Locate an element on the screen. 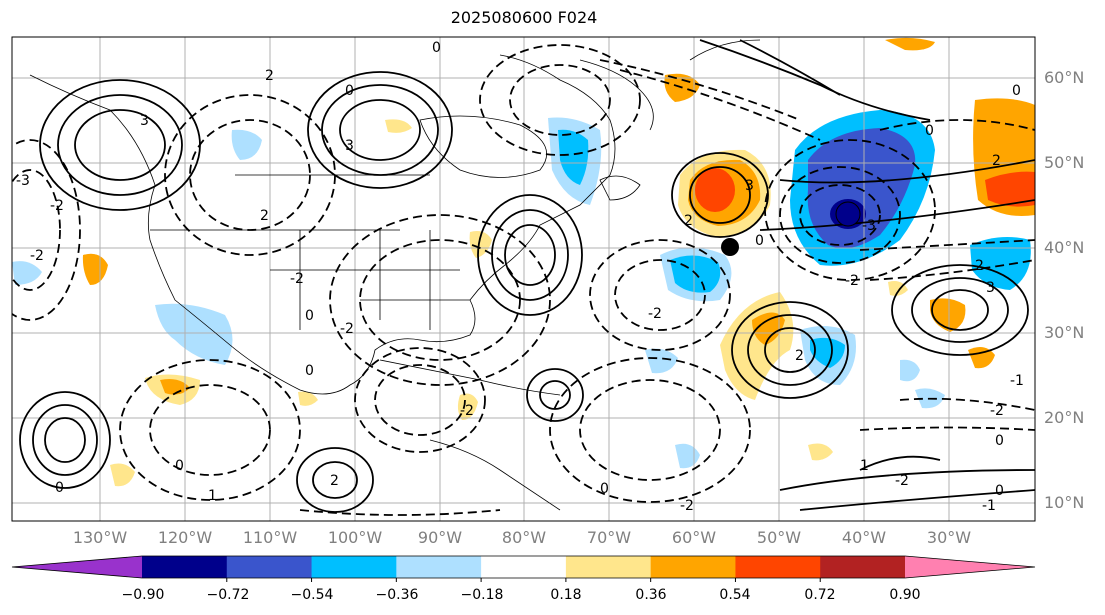  longitude-label: 80°W is located at coordinates (524, 537).